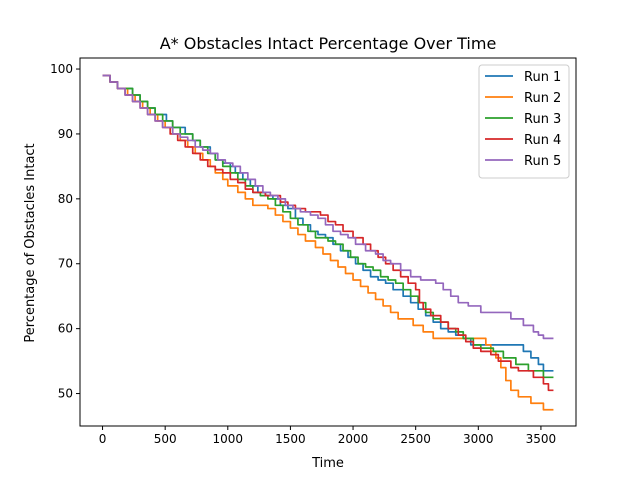 This screenshot has height=480, width=640. Describe the element at coordinates (65, 264) in the screenshot. I see `y-tick-label: 70` at that location.